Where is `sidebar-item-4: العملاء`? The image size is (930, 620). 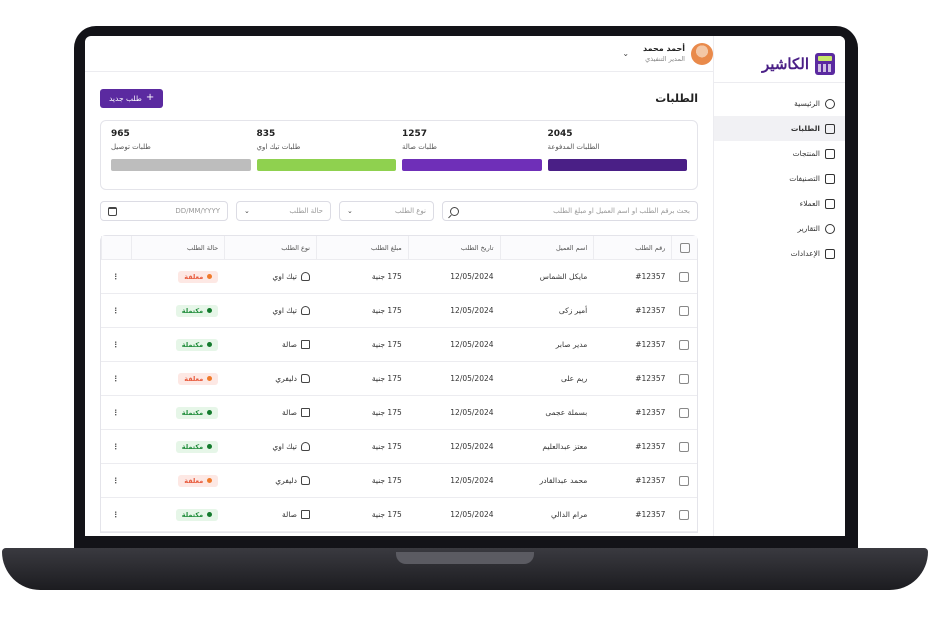
sidebar-item-4: العملاء is located at coordinates (779, 203).